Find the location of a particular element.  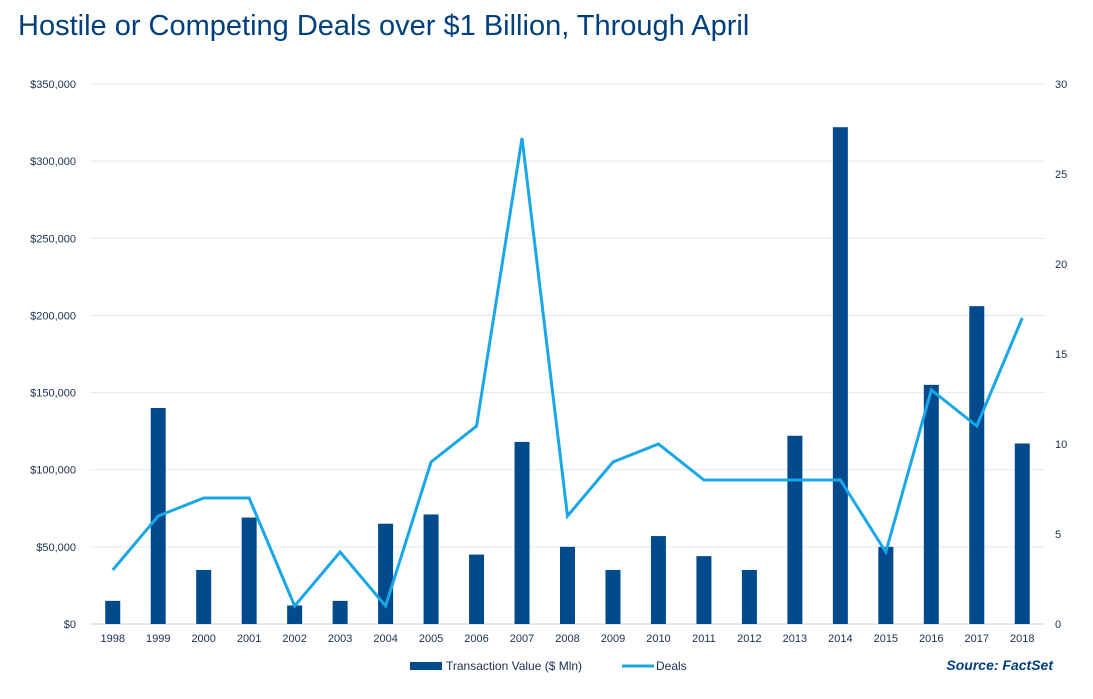

x-tick-label: 2010 is located at coordinates (658, 639).